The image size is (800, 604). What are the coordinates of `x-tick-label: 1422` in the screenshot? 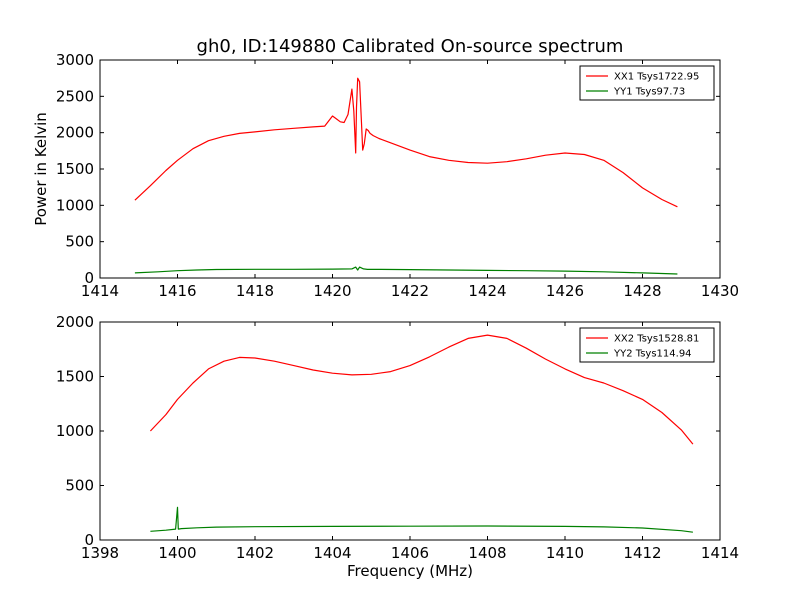 It's located at (410, 291).